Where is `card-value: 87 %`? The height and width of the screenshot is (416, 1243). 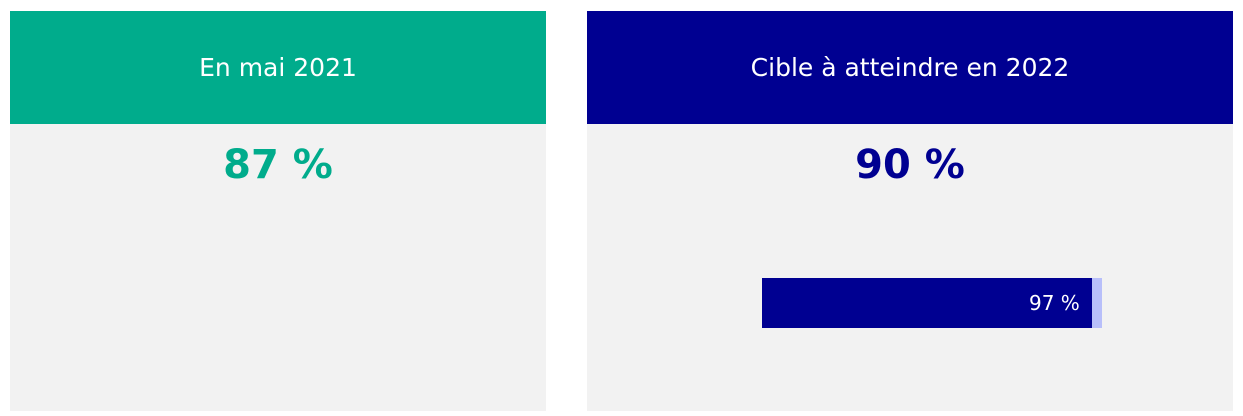
card-value: 87 % is located at coordinates (278, 165).